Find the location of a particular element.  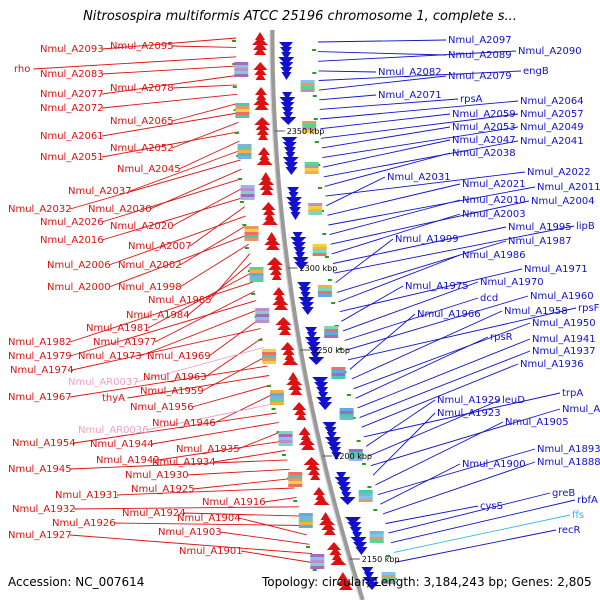

gene-label-right: Nmul_A2004 is located at coordinates (563, 201).